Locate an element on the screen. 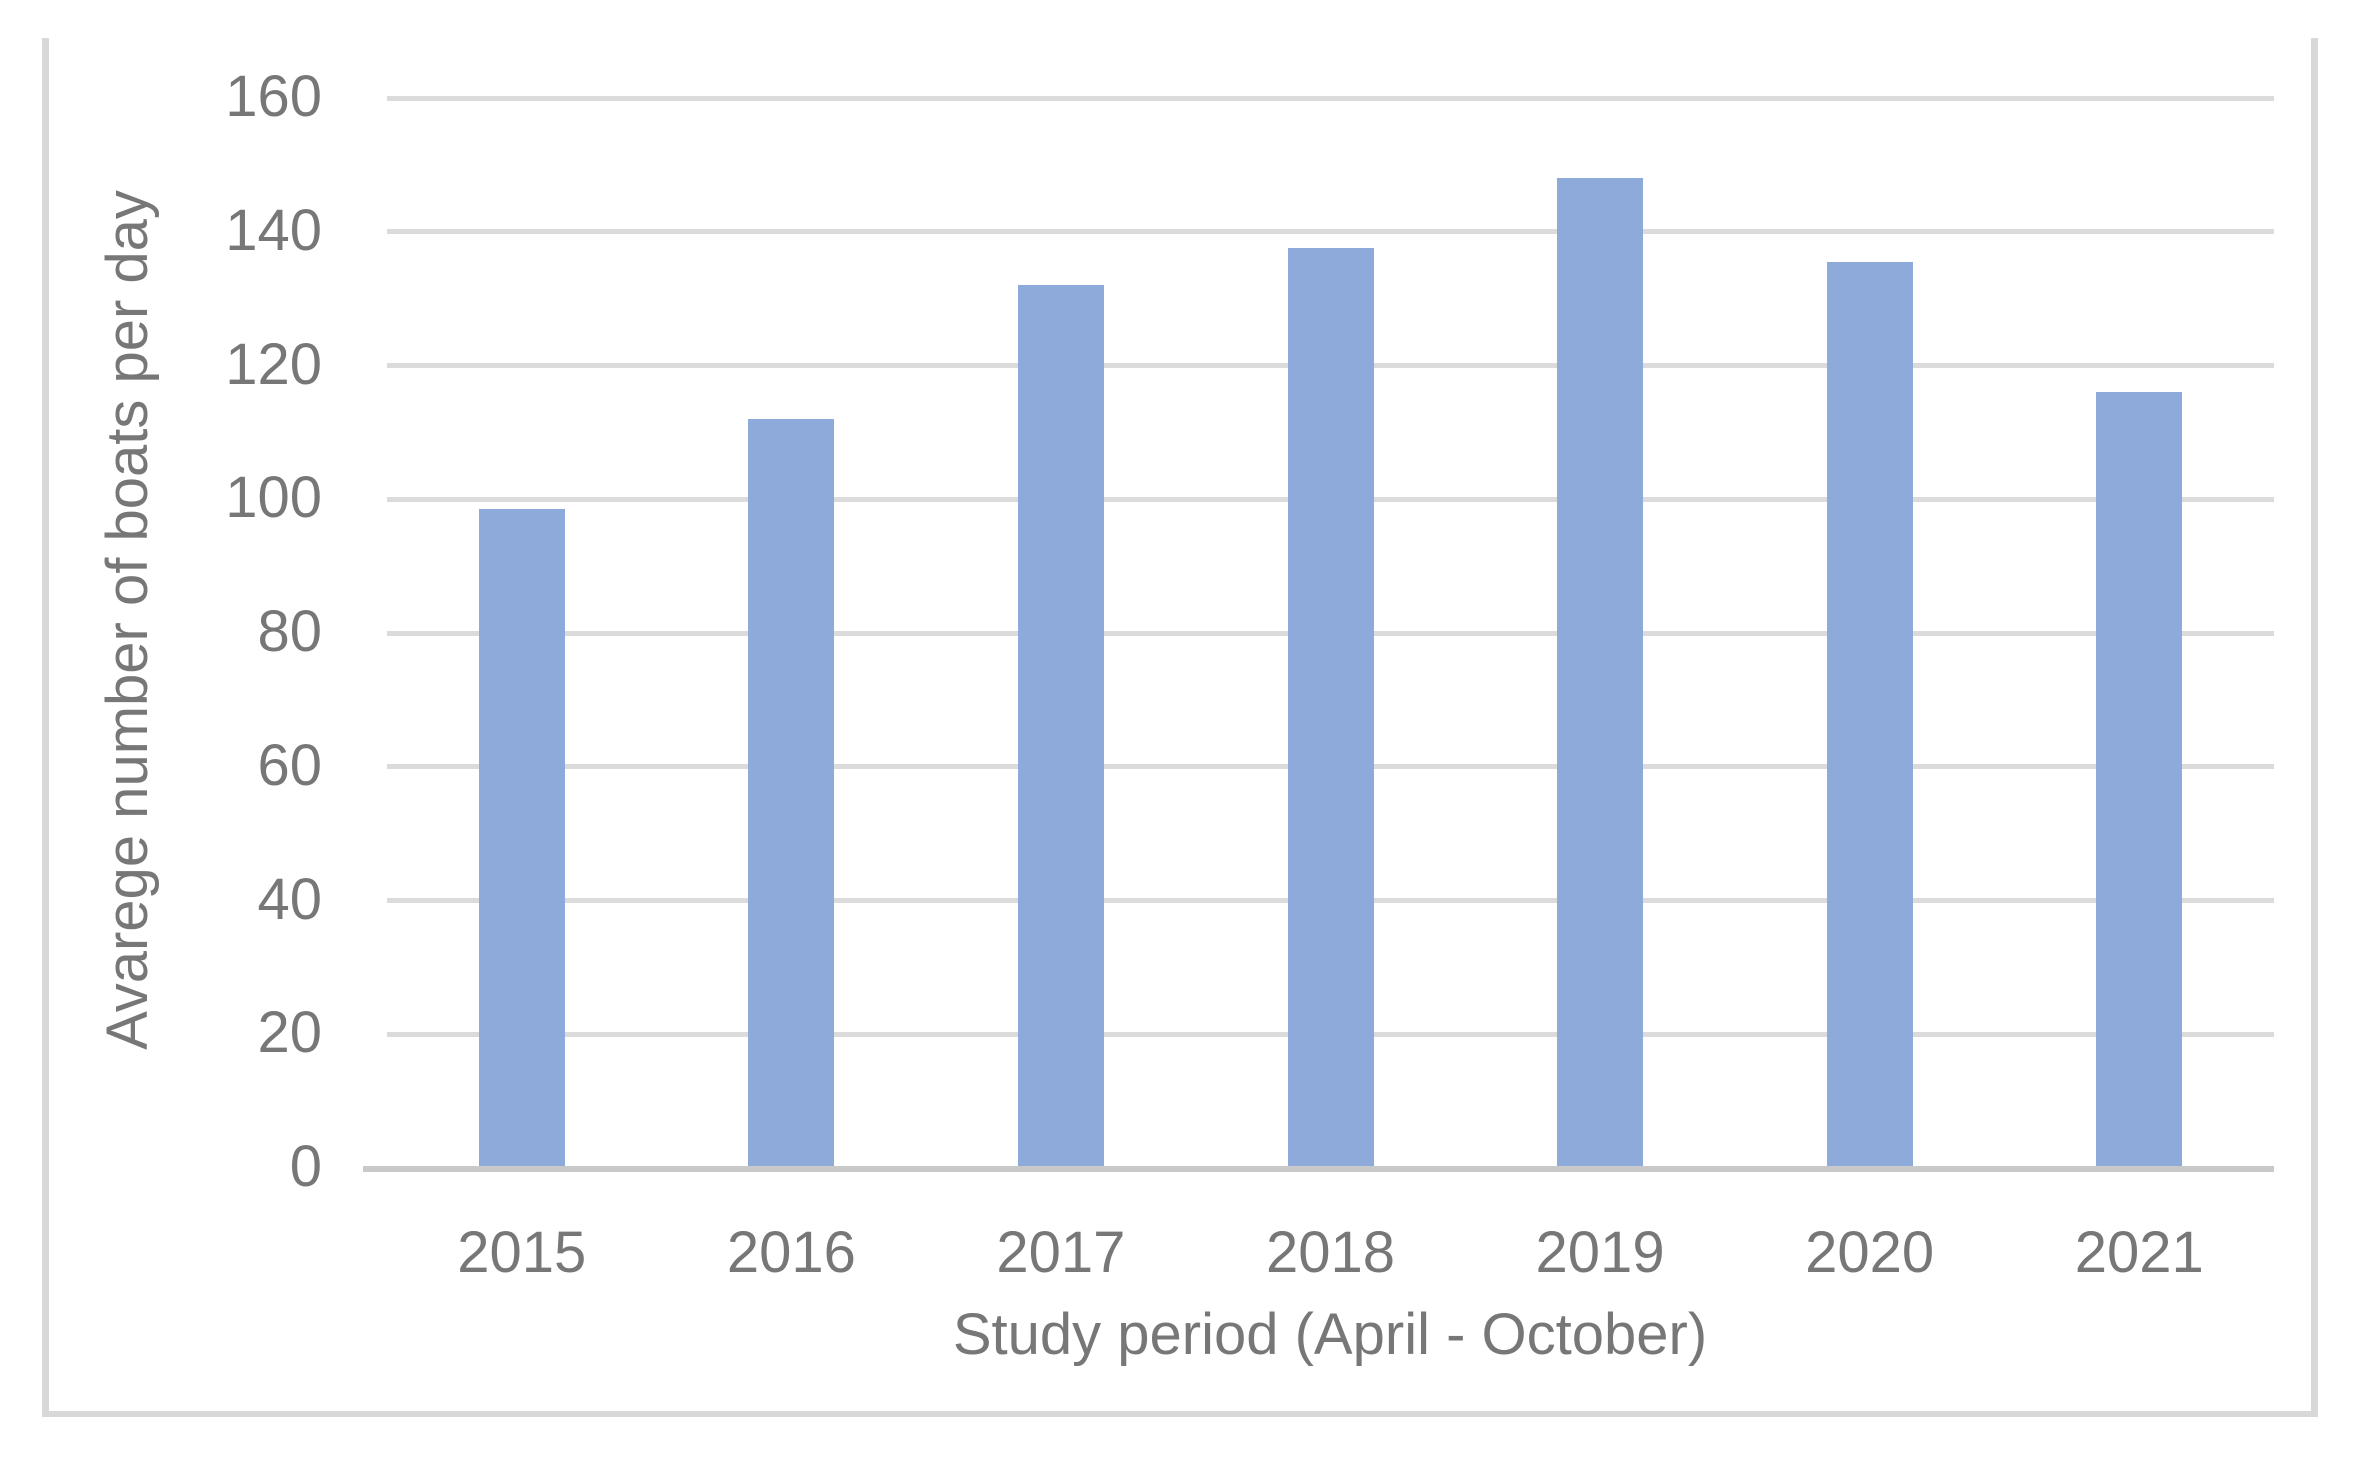 This screenshot has width=2357, height=1462. x-axis-line is located at coordinates (1318, 1169).